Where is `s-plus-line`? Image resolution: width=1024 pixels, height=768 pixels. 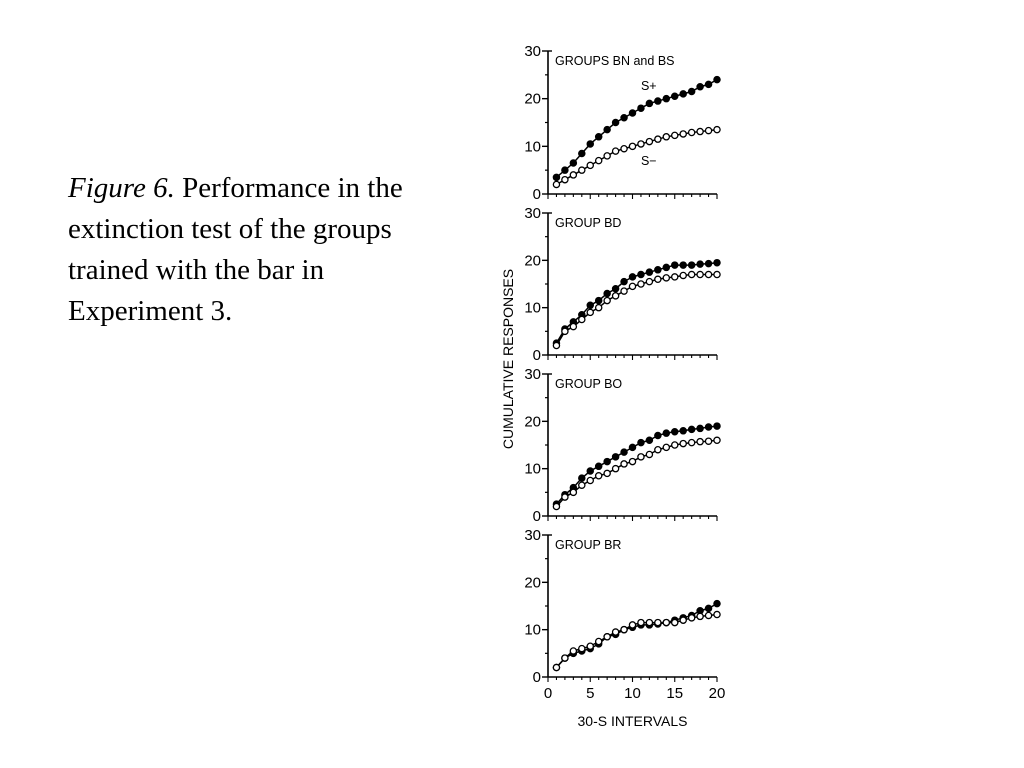 s-plus-line is located at coordinates (636, 465).